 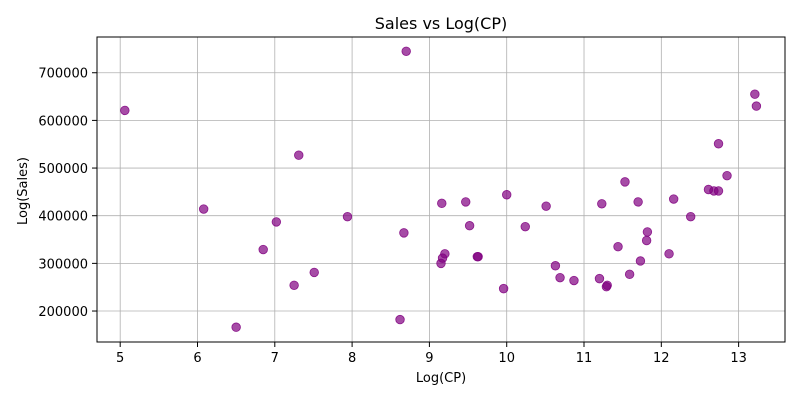 I want to click on x-tick-label: 8, so click(x=352, y=358).